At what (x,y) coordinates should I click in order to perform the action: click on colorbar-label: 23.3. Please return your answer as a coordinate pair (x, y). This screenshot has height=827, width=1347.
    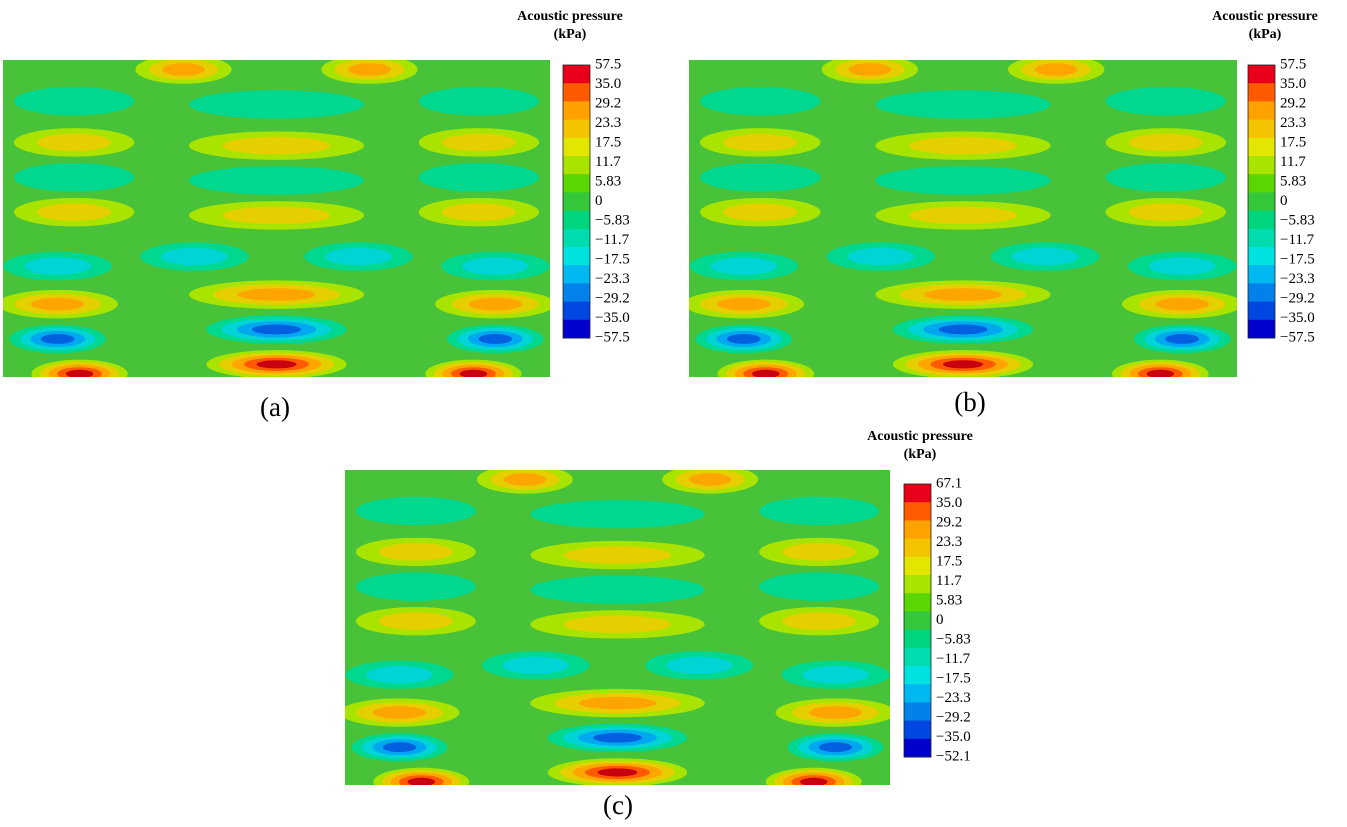
    Looking at the image, I should click on (1293, 123).